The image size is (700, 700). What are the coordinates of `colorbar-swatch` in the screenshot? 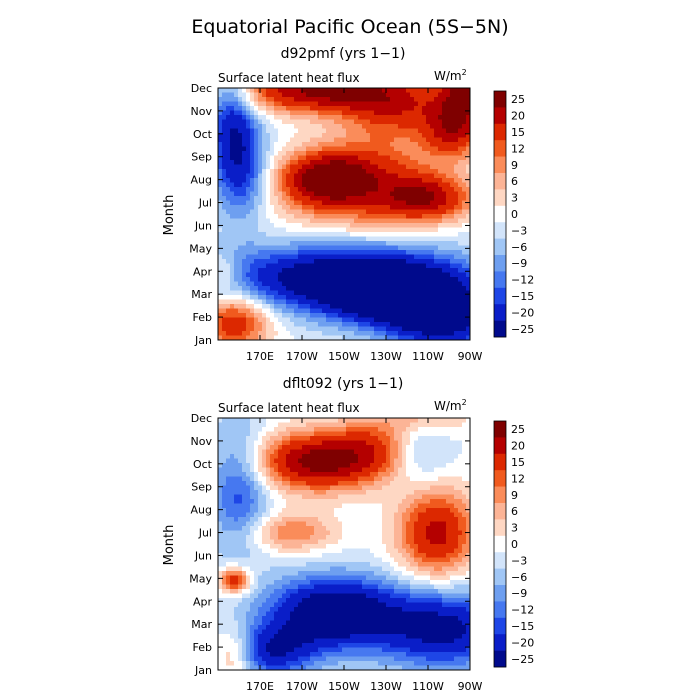 It's located at (500, 247).